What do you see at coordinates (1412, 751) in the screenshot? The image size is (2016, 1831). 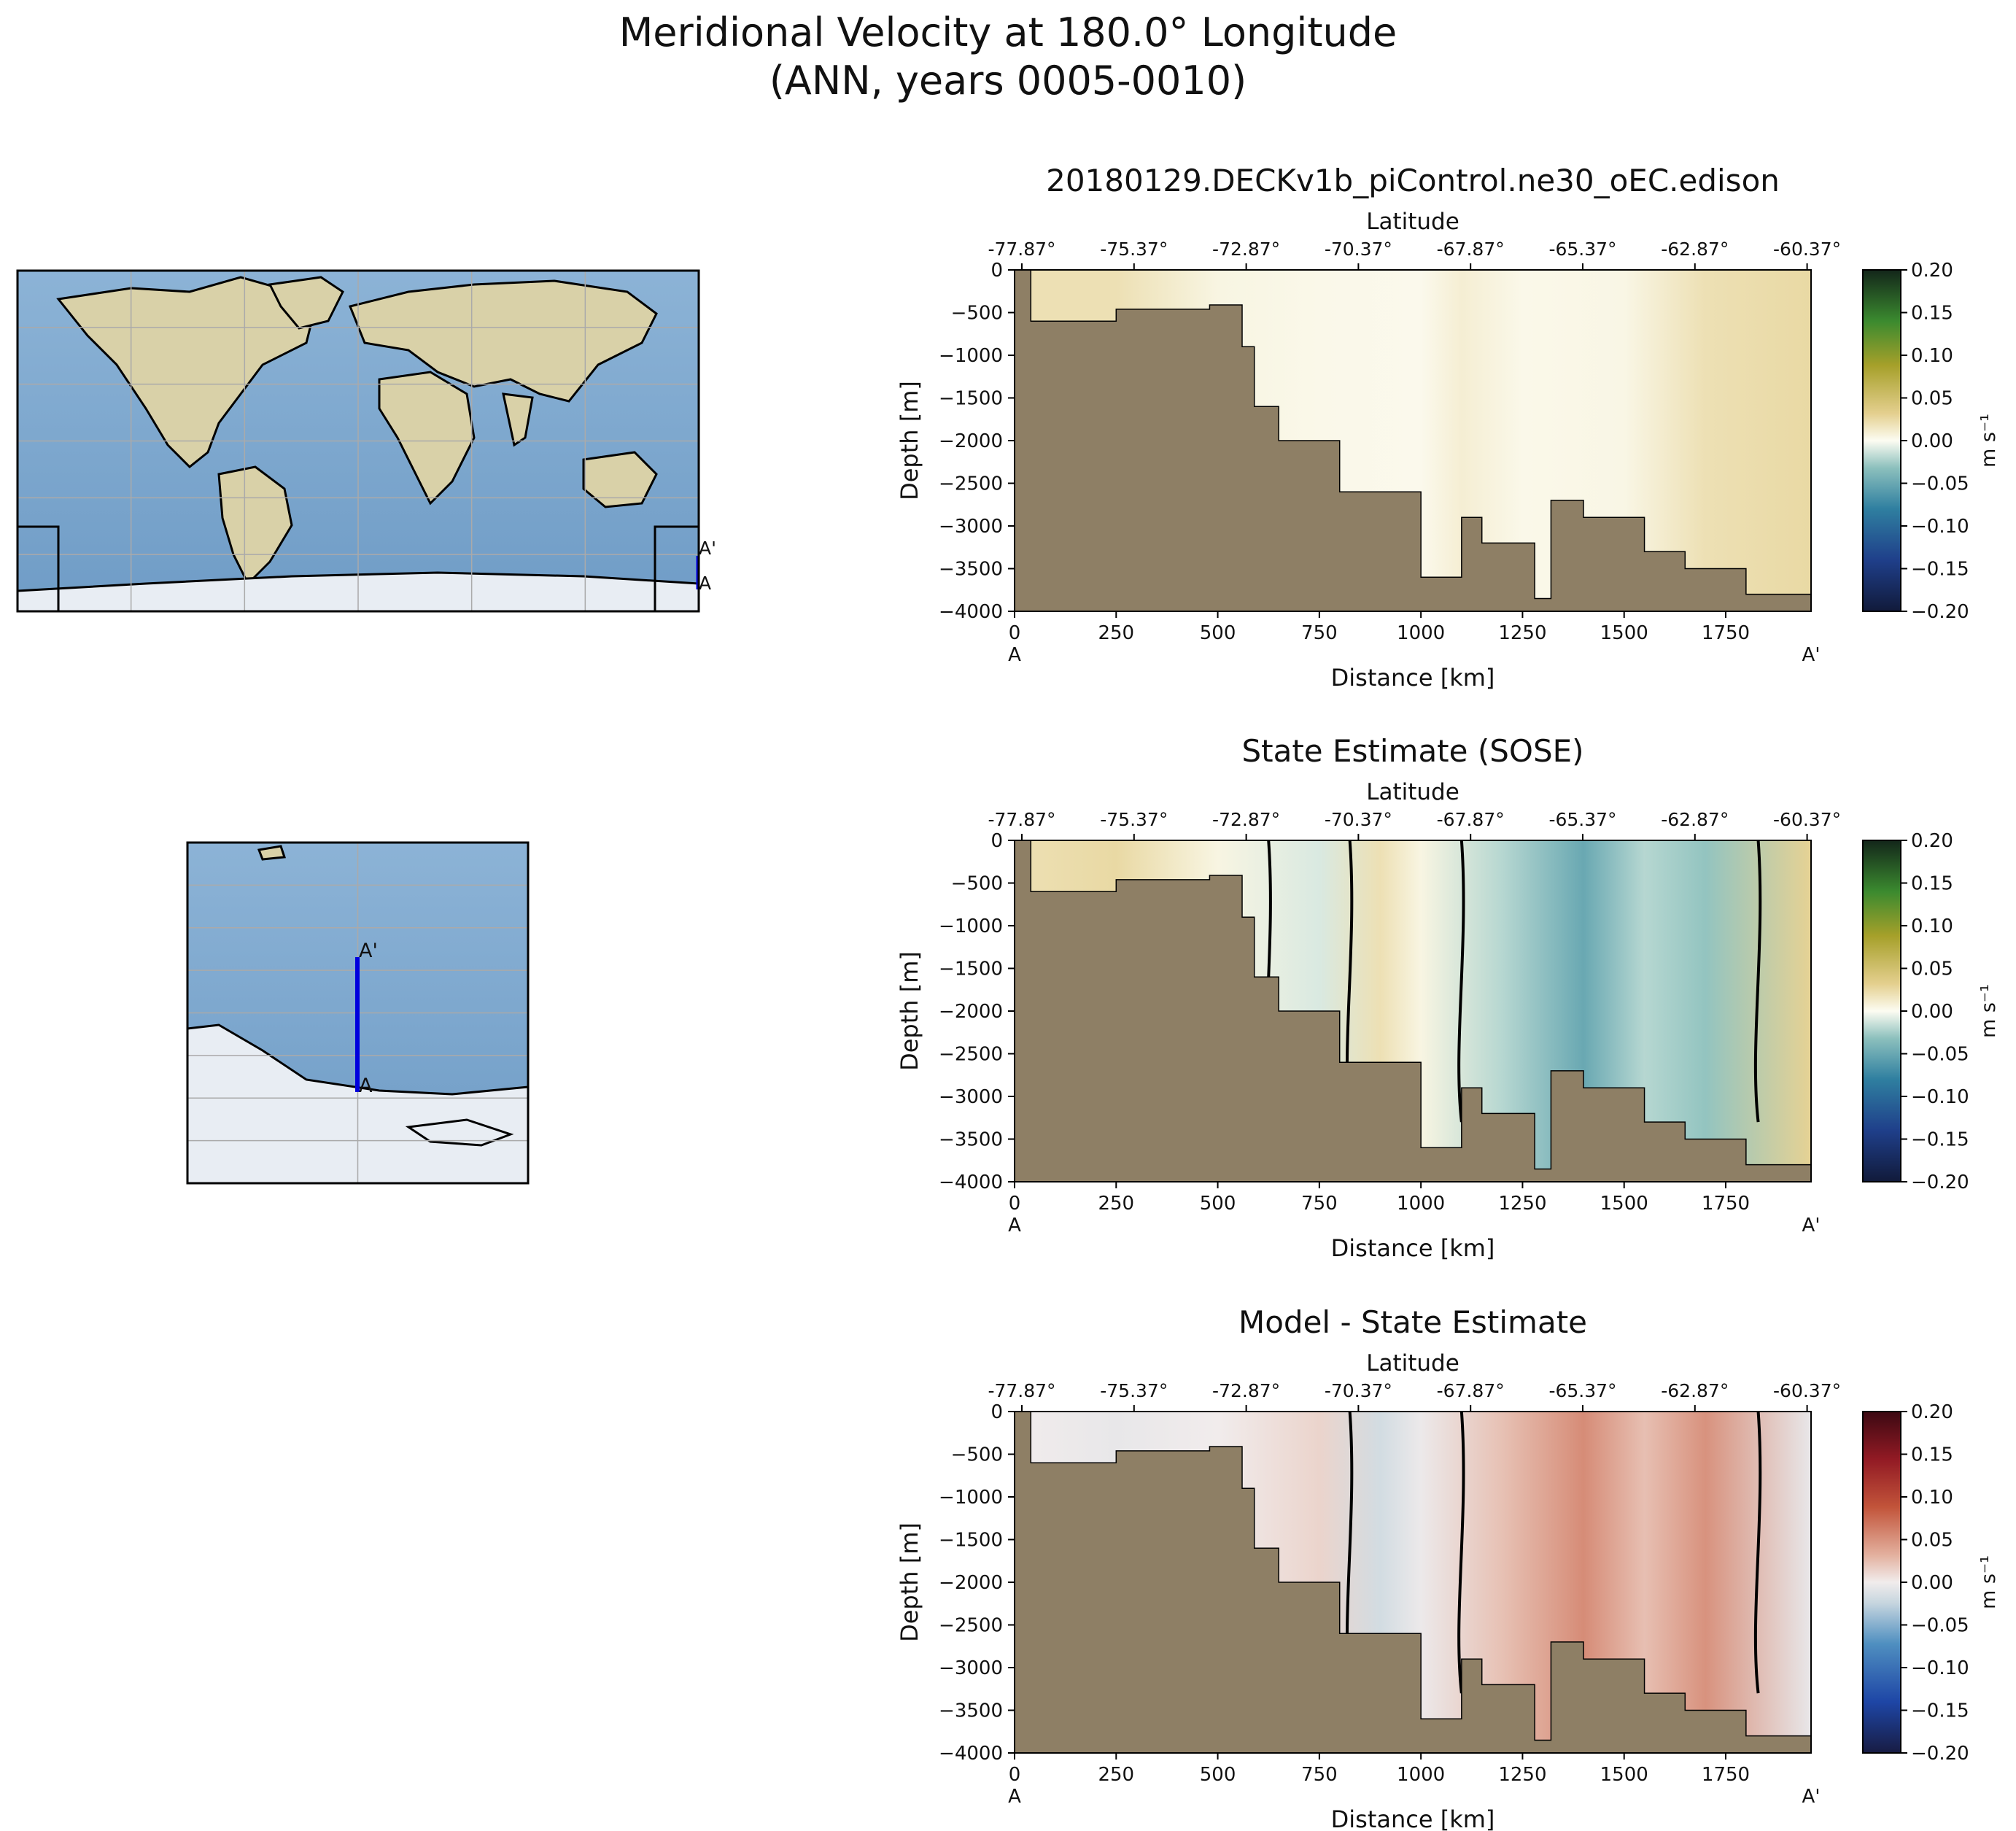 I see `panel-title: State Estimate (SOSE)` at bounding box center [1412, 751].